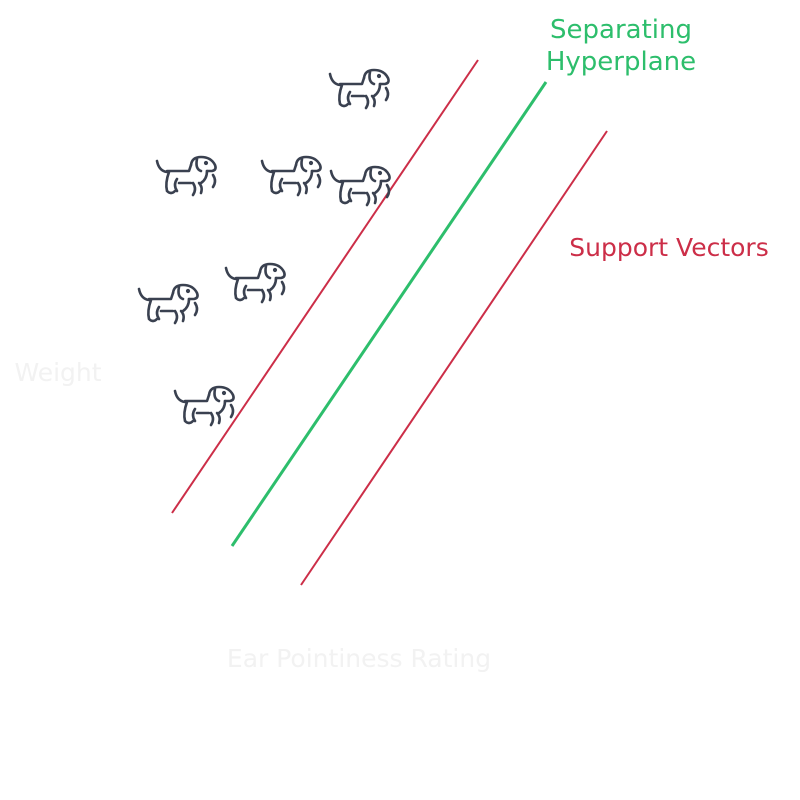 Image resolution: width=800 pixels, height=800 pixels. Describe the element at coordinates (57, 372) in the screenshot. I see `y-axis-label: Weight` at that location.